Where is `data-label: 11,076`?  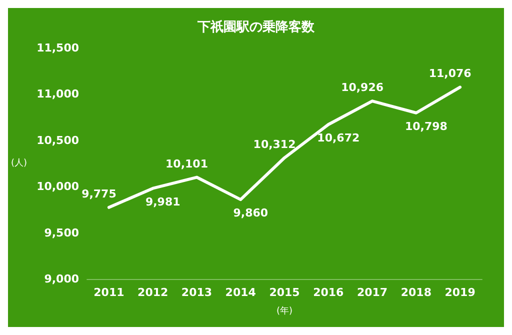
data-label: 11,076 is located at coordinates (450, 73).